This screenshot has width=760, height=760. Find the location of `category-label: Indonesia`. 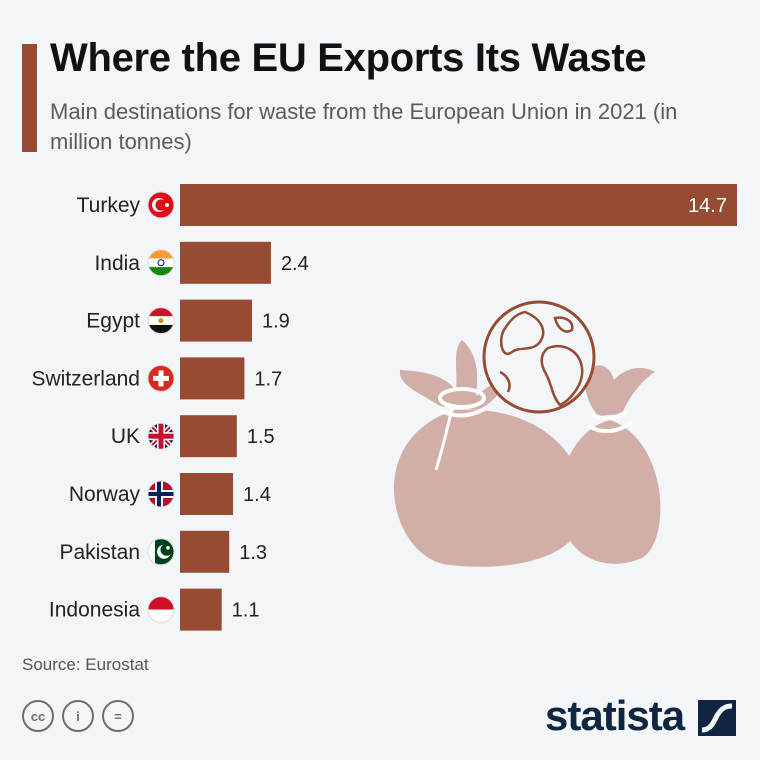

category-label: Indonesia is located at coordinates (94, 610).